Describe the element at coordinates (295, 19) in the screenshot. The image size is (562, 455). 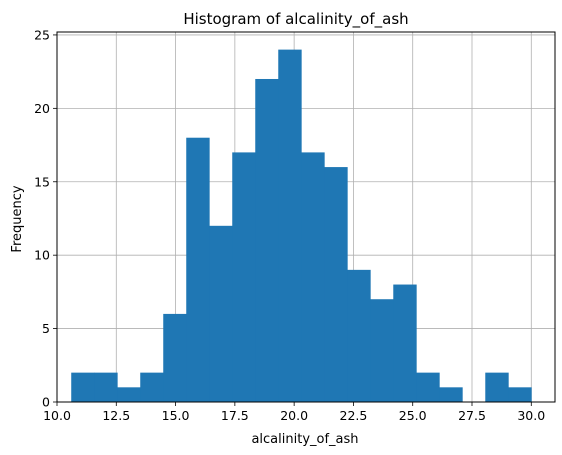
I see `chart-title: Histogram of alcalinity_of_ash` at that location.